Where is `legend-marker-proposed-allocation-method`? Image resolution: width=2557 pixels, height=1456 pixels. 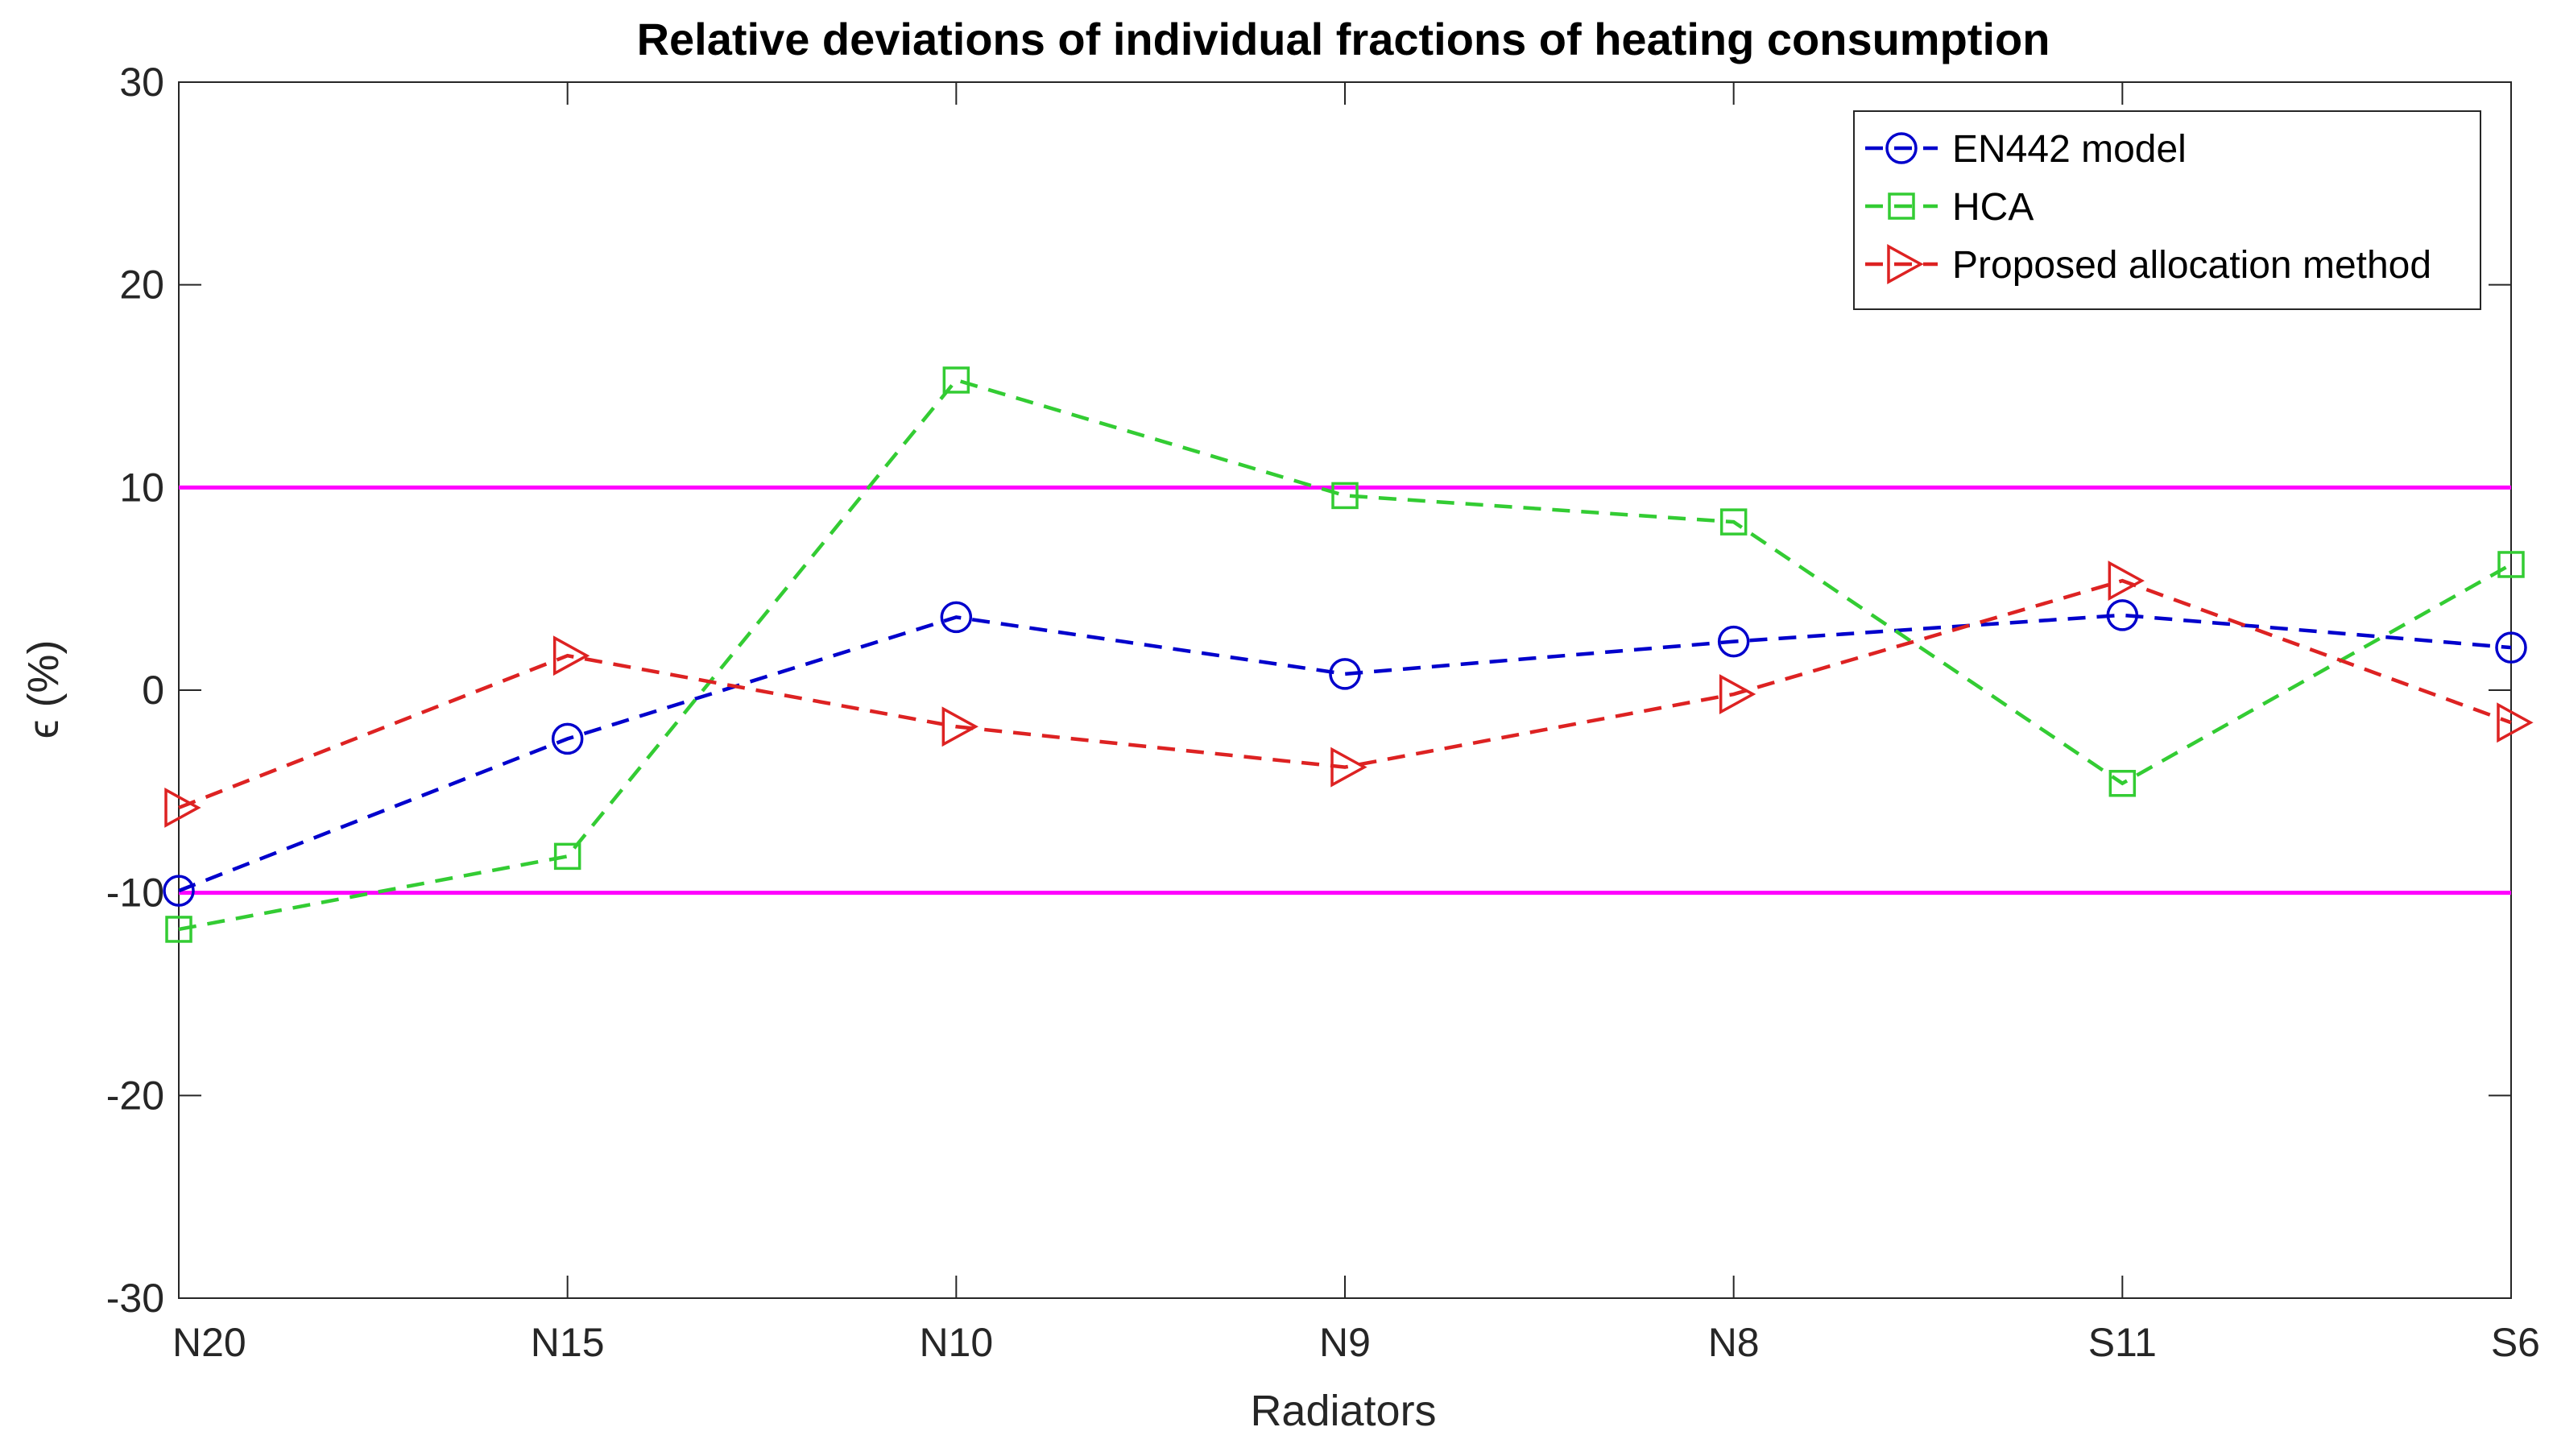 legend-marker-proposed-allocation-method is located at coordinates (1906, 264).